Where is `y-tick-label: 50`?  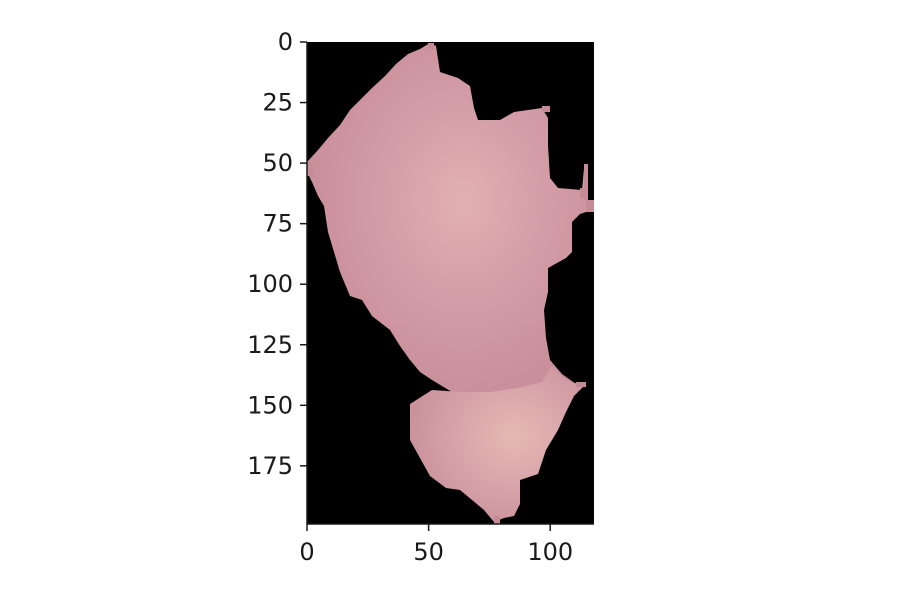 y-tick-label: 50 is located at coordinates (277, 163).